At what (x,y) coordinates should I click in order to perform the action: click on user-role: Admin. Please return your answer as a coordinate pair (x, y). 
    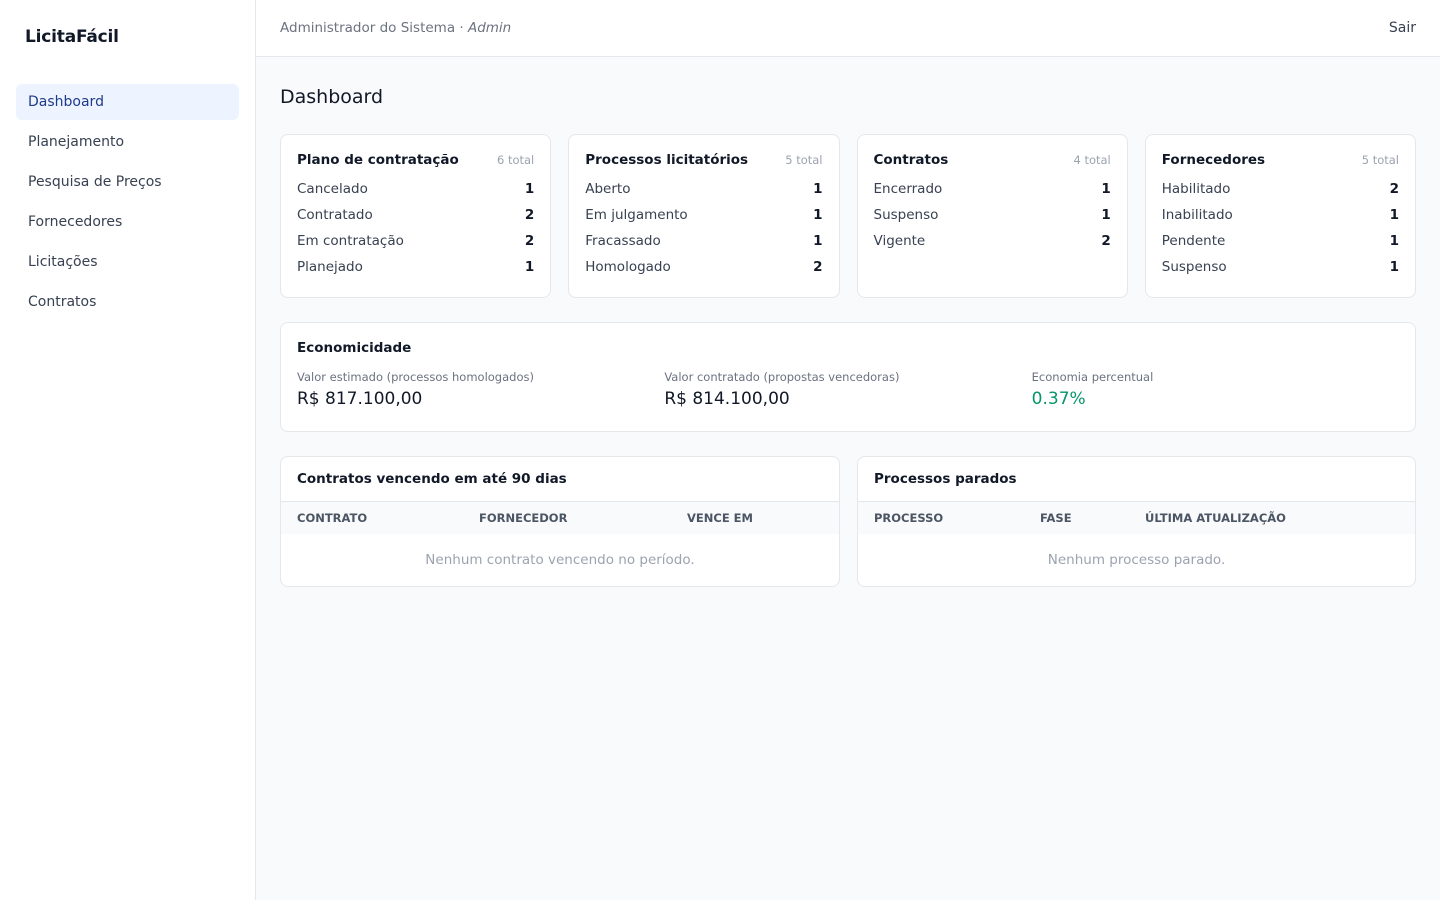
    Looking at the image, I should click on (489, 28).